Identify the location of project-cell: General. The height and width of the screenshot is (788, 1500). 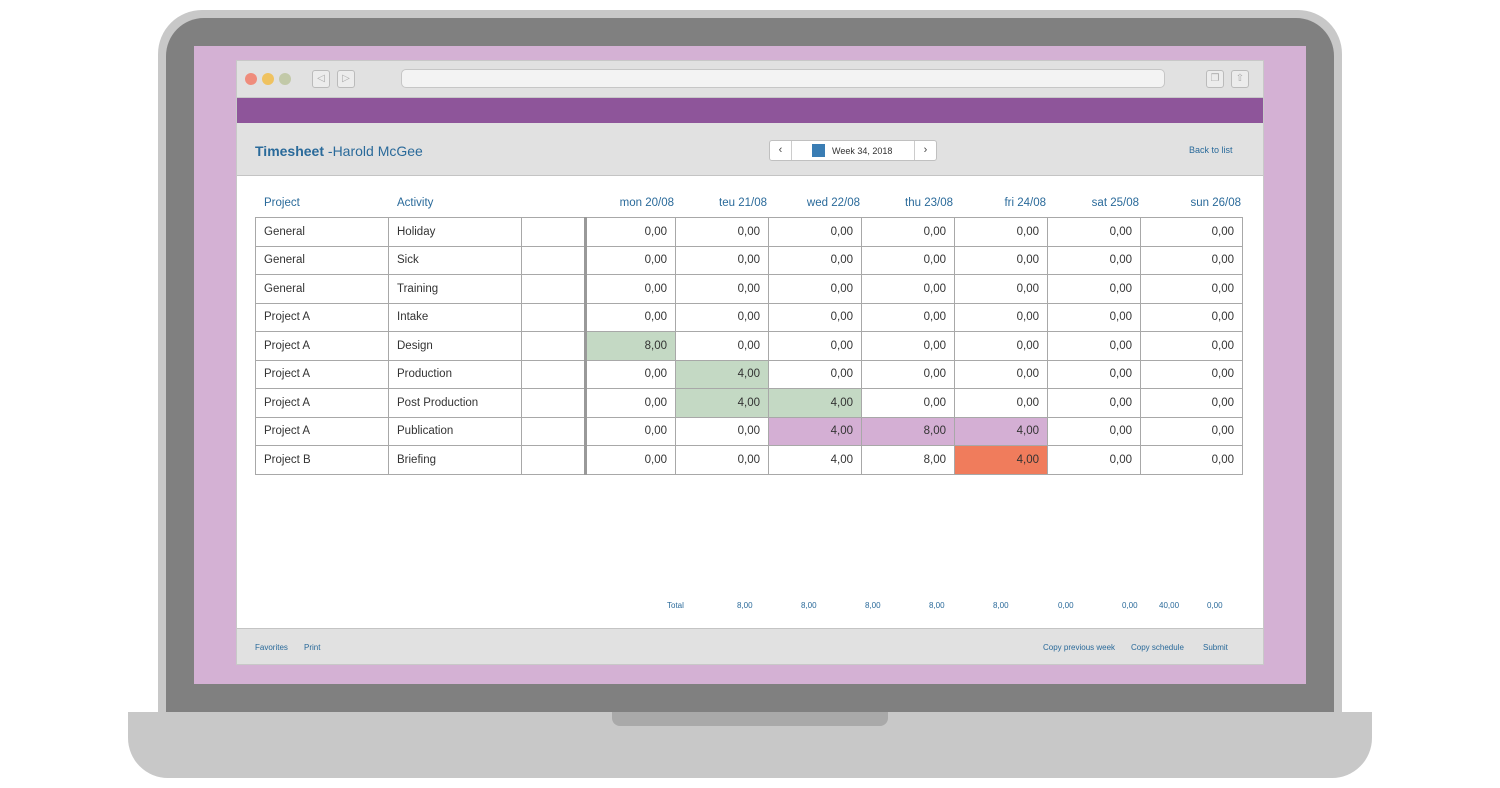
(322, 232).